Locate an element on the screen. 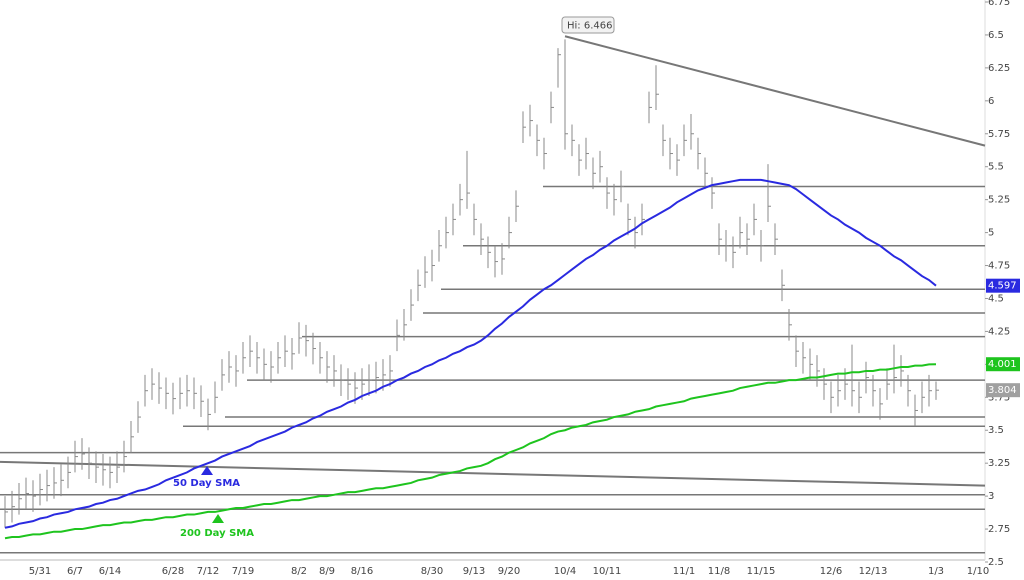 This screenshot has height=580, width=1024. y-tick-label: 4.5 is located at coordinates (996, 298).